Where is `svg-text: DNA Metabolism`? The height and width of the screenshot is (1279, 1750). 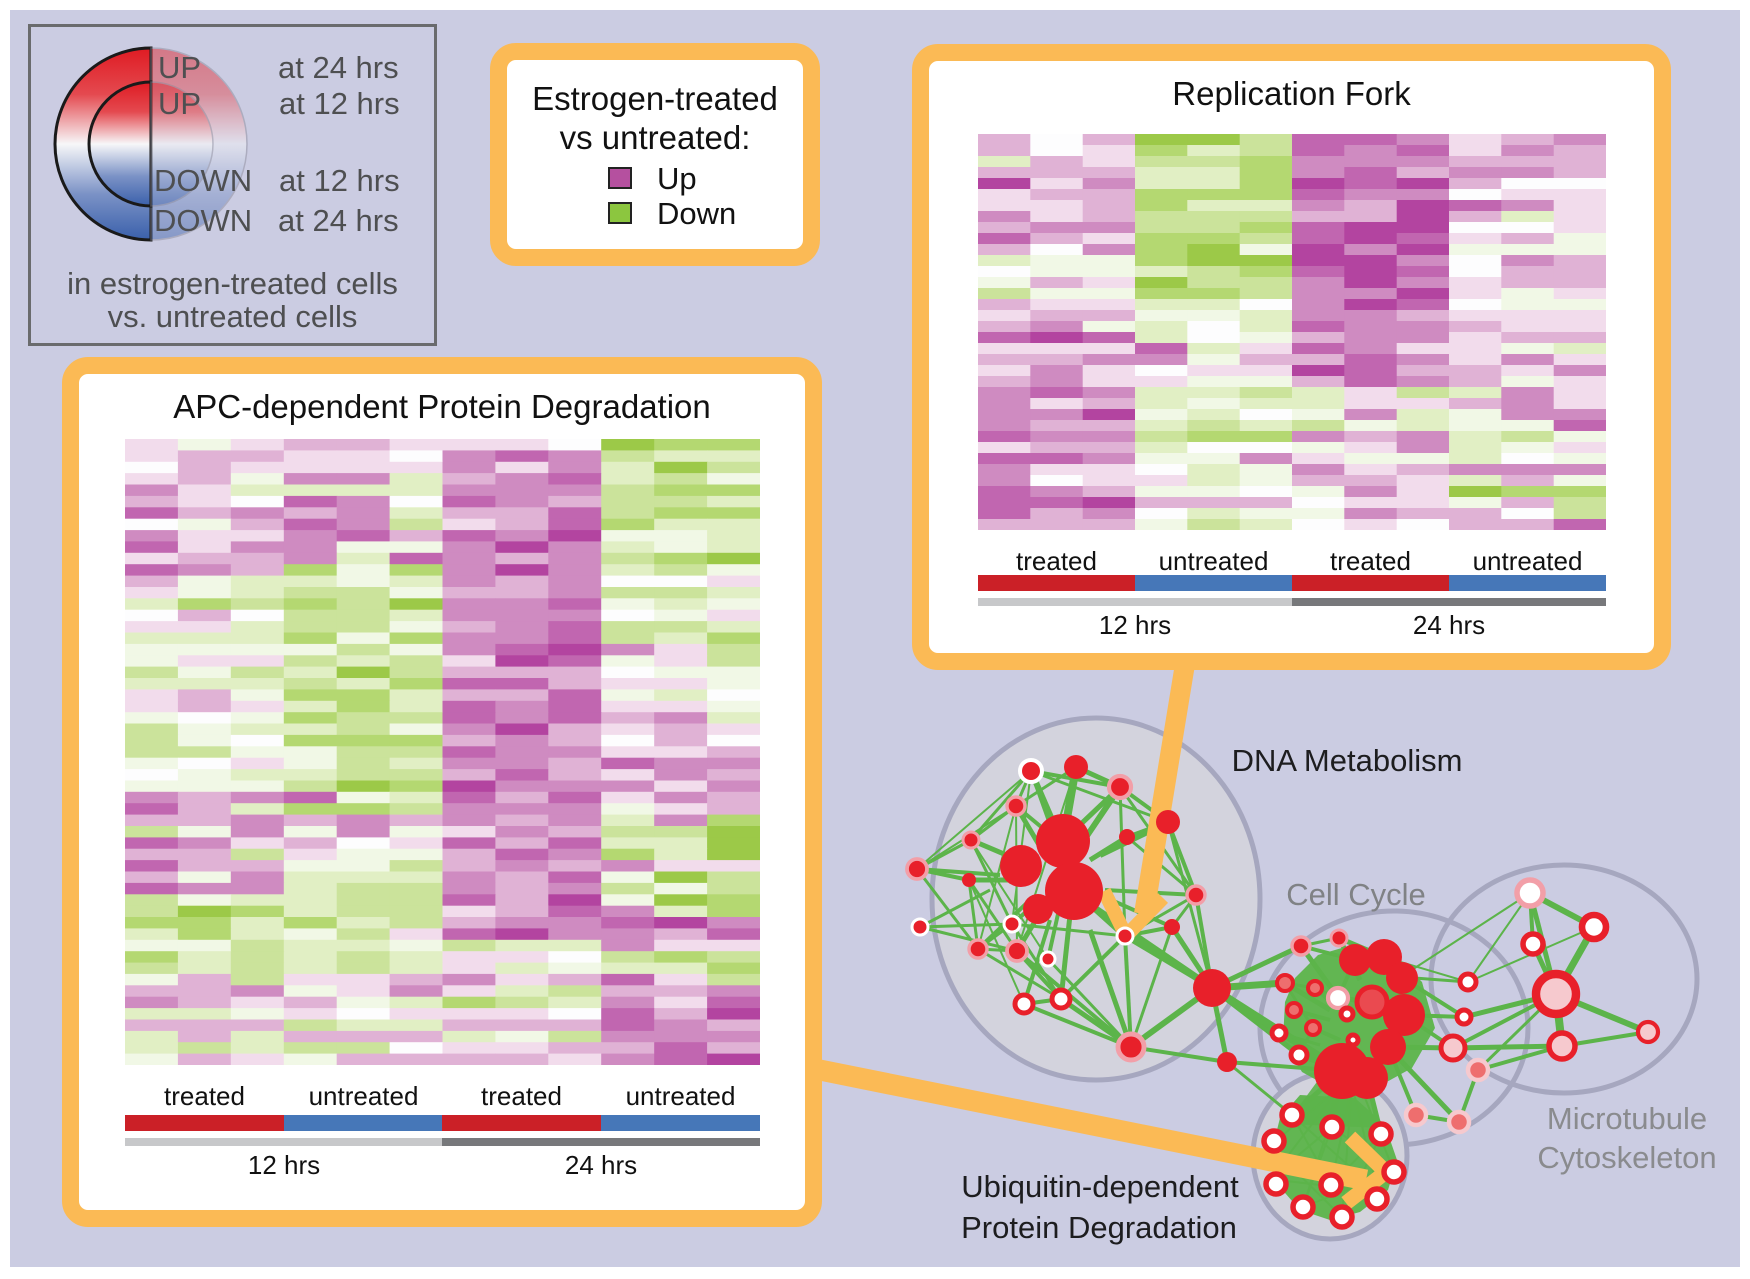
svg-text: DNA Metabolism is located at coordinates (1347, 760).